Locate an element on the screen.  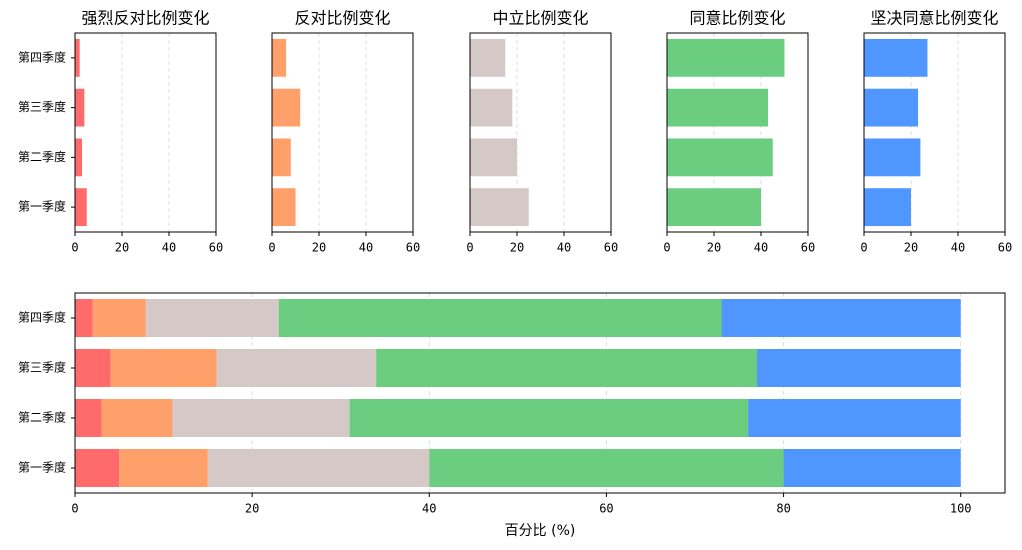
chart-title: 强烈反对比例变化 is located at coordinates (145, 18).